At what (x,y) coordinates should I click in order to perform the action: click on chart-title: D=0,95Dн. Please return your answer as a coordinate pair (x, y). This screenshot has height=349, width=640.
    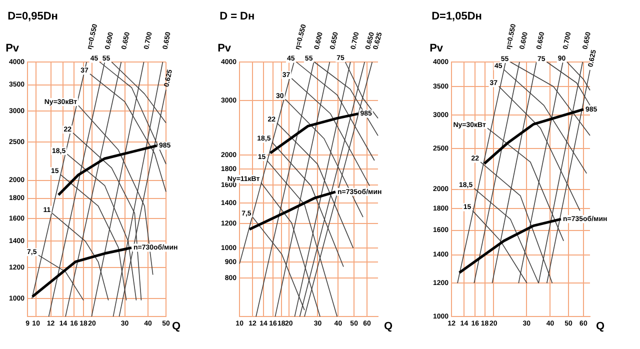
    Looking at the image, I should click on (33, 16).